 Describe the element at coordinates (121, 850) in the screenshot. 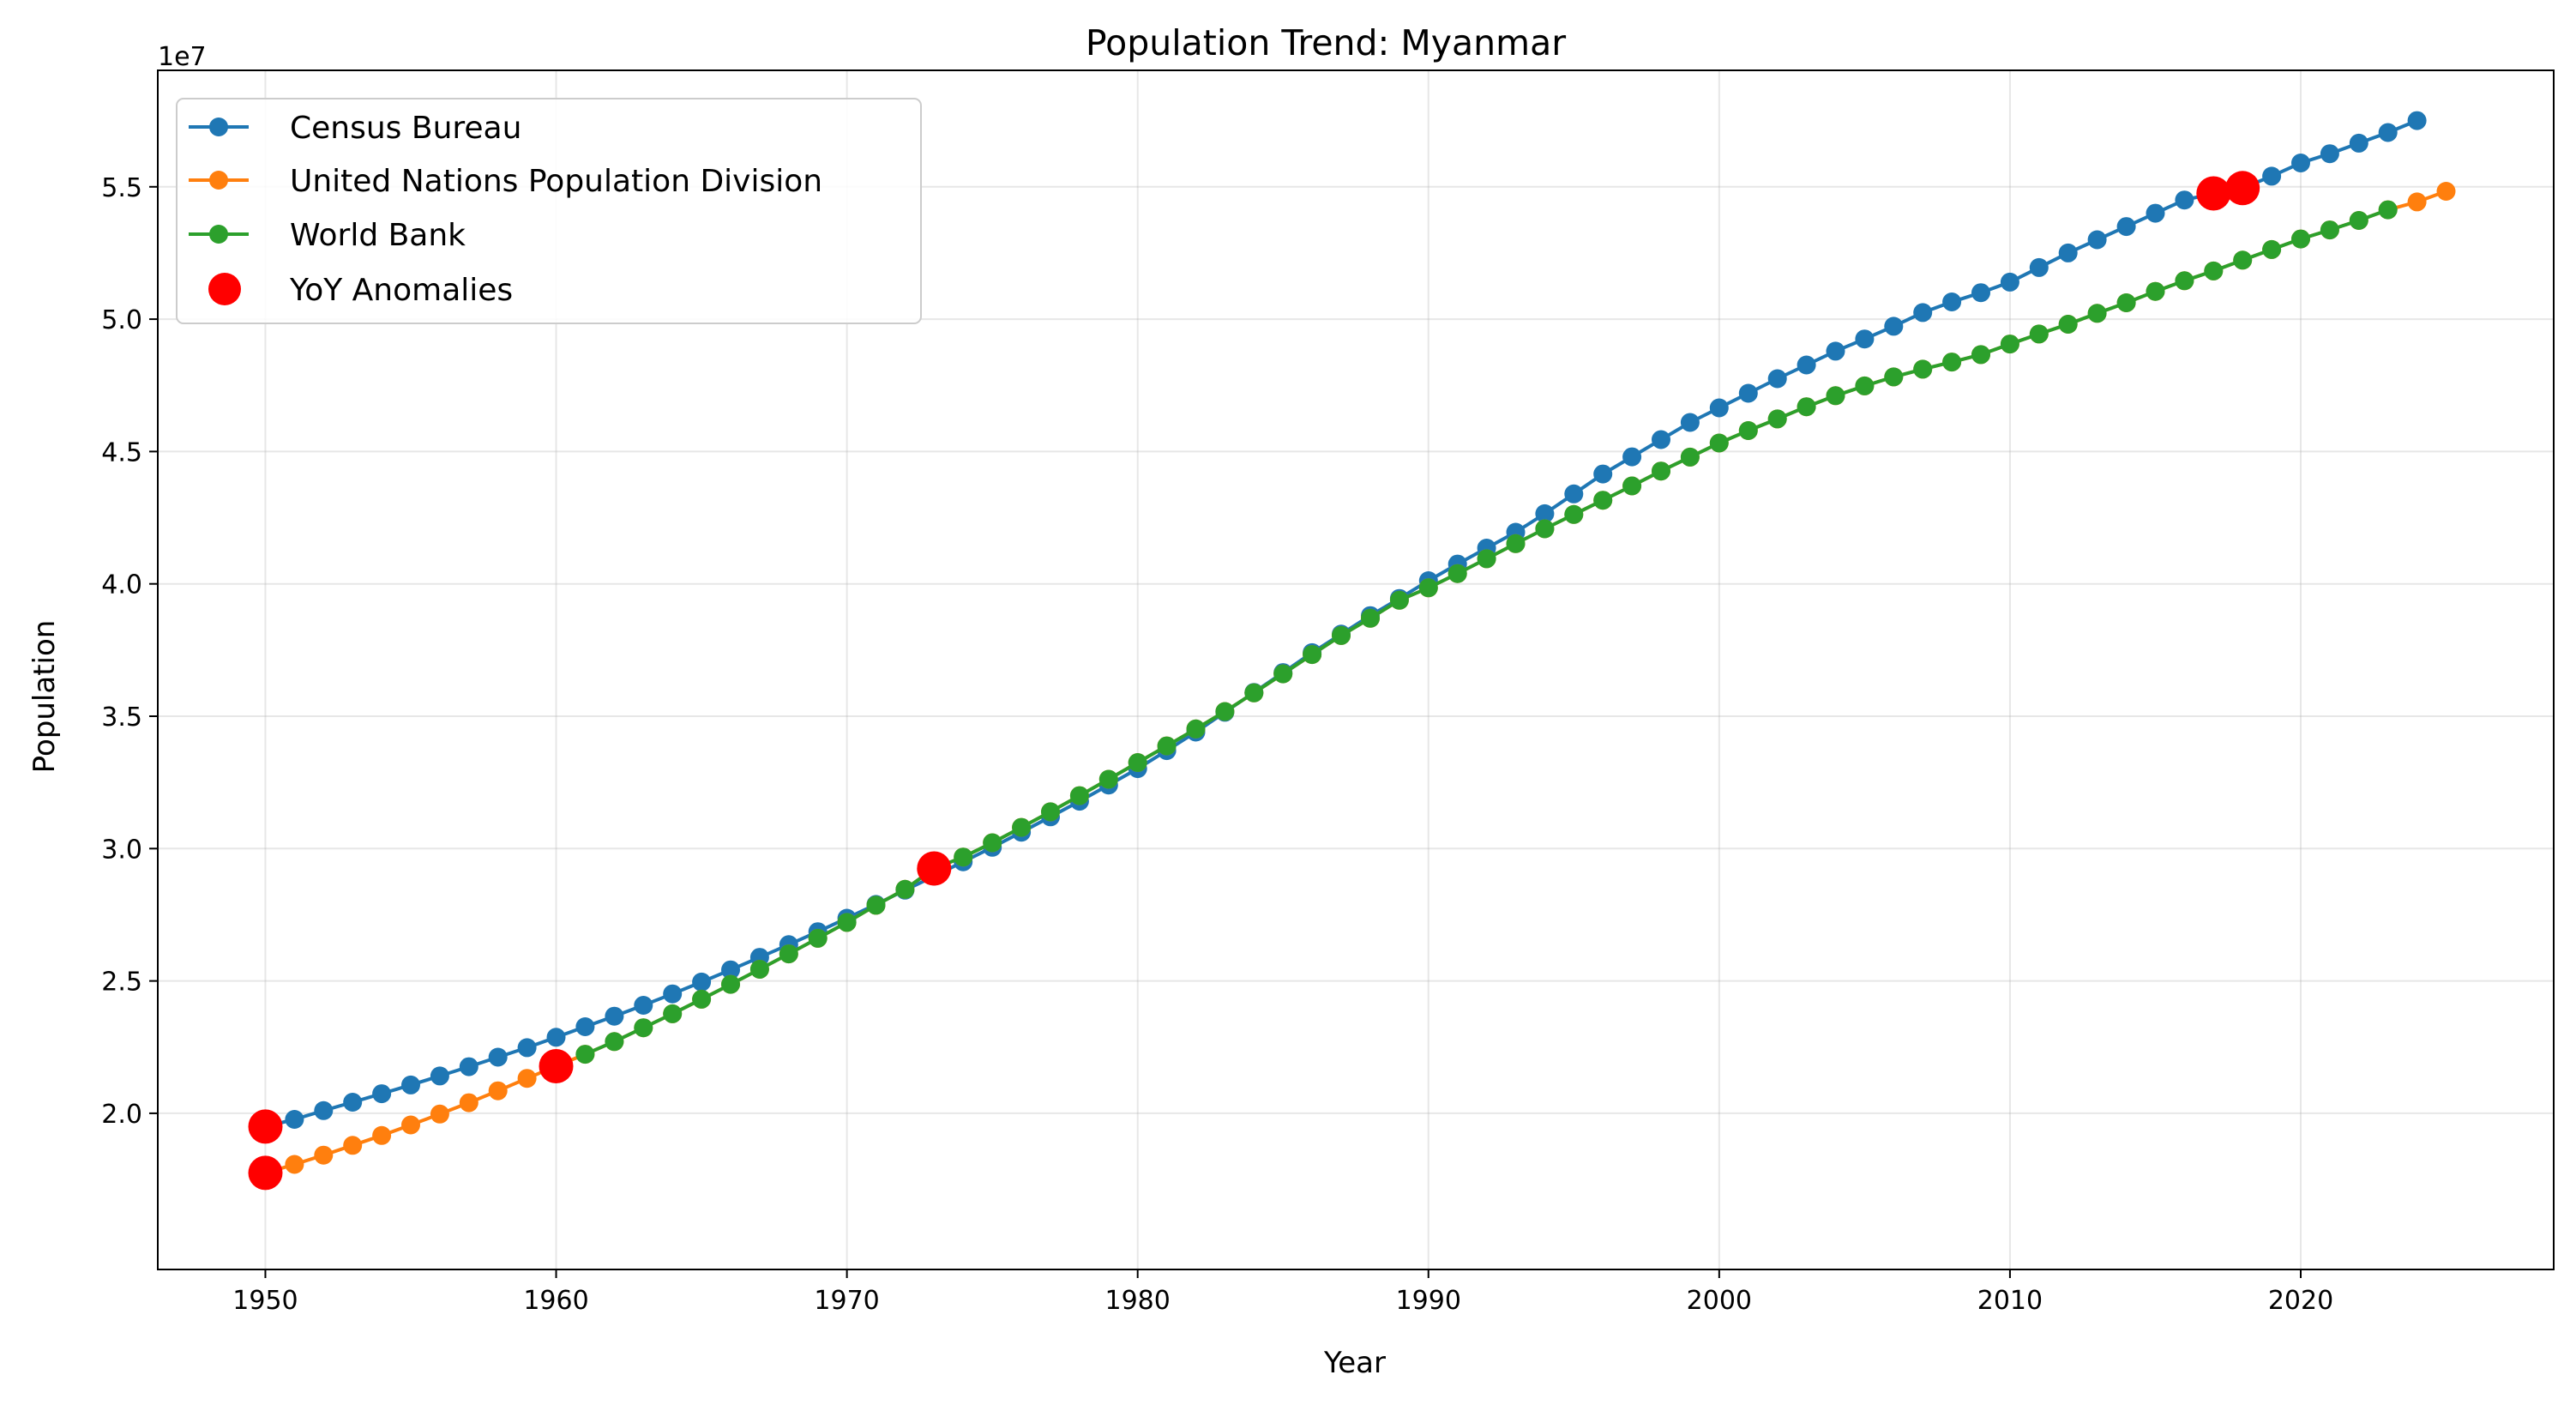

I see `y-tick-label: 3.0` at that location.